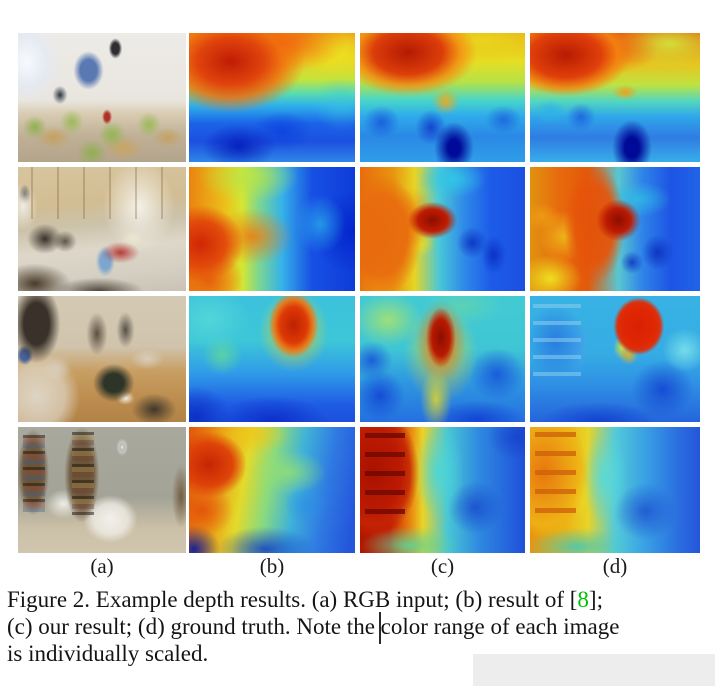 The width and height of the screenshot is (715, 686). I want to click on column-label-a: (a), so click(102, 566).